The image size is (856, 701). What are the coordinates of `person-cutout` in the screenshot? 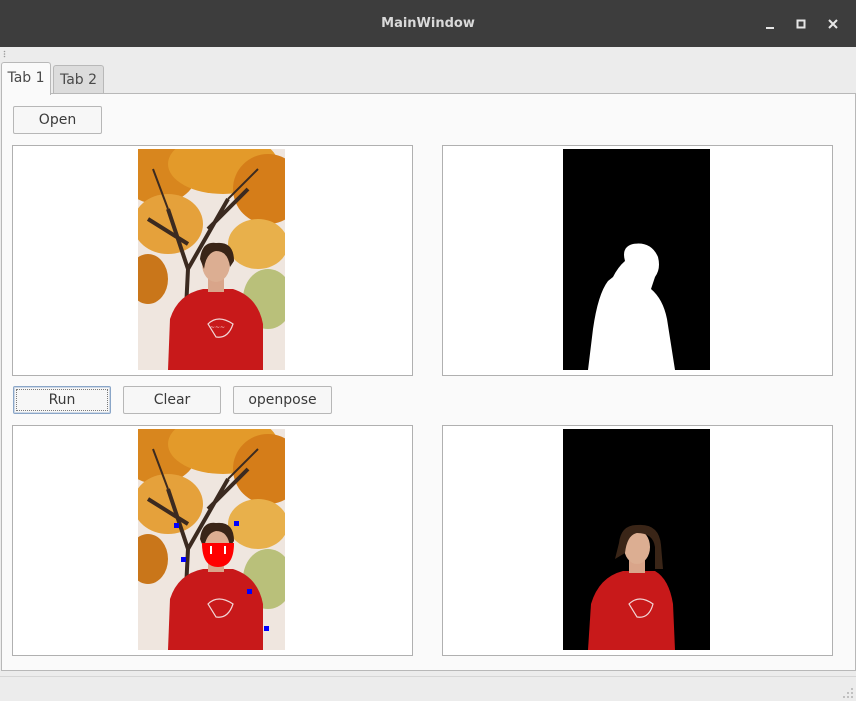 It's located at (636, 539).